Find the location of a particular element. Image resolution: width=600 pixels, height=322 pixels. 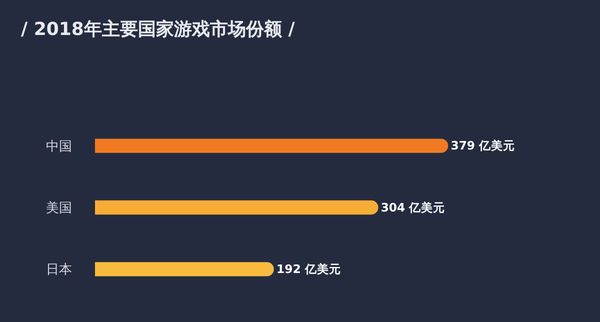

chart-title: / 2018年主要国家游戏市场份额 / is located at coordinates (158, 29).